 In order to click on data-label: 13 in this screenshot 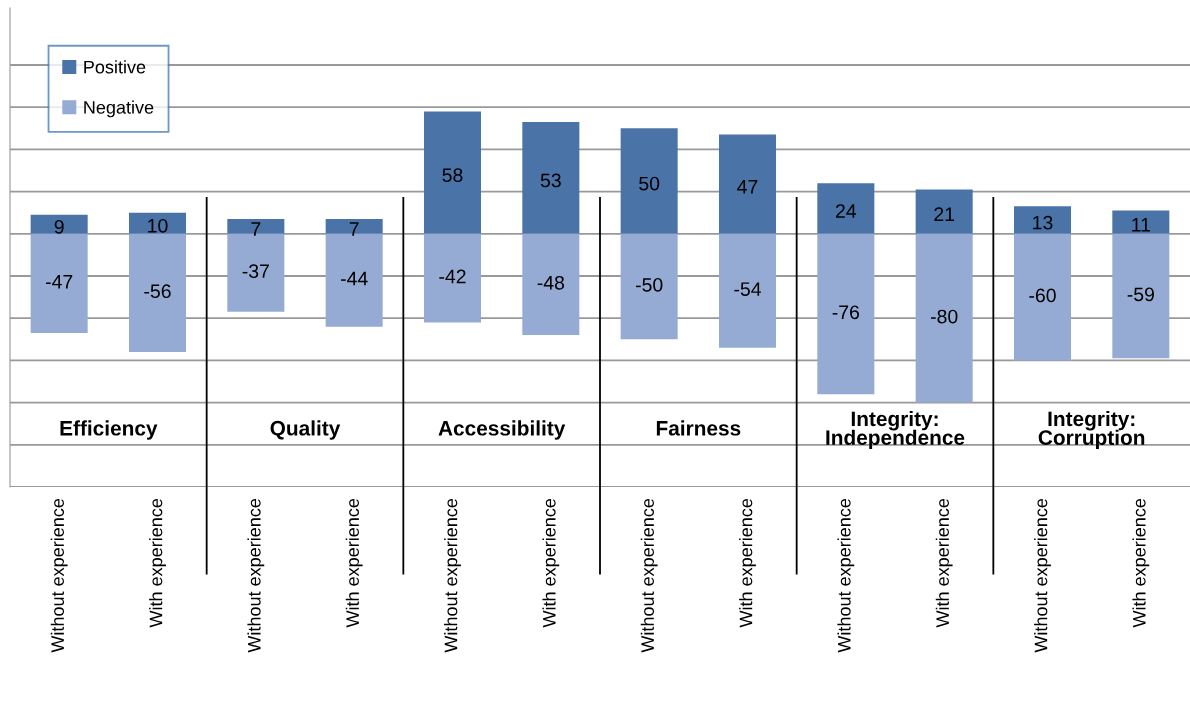, I will do `click(1043, 222)`.